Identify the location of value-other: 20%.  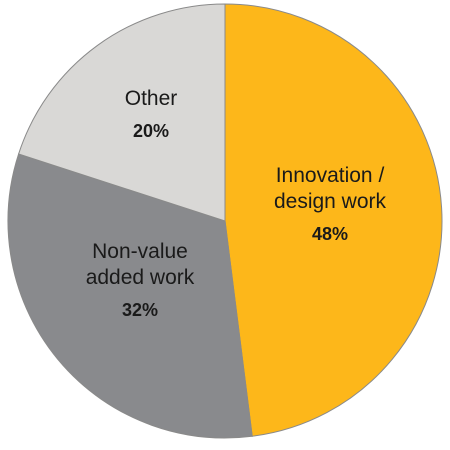
(151, 131).